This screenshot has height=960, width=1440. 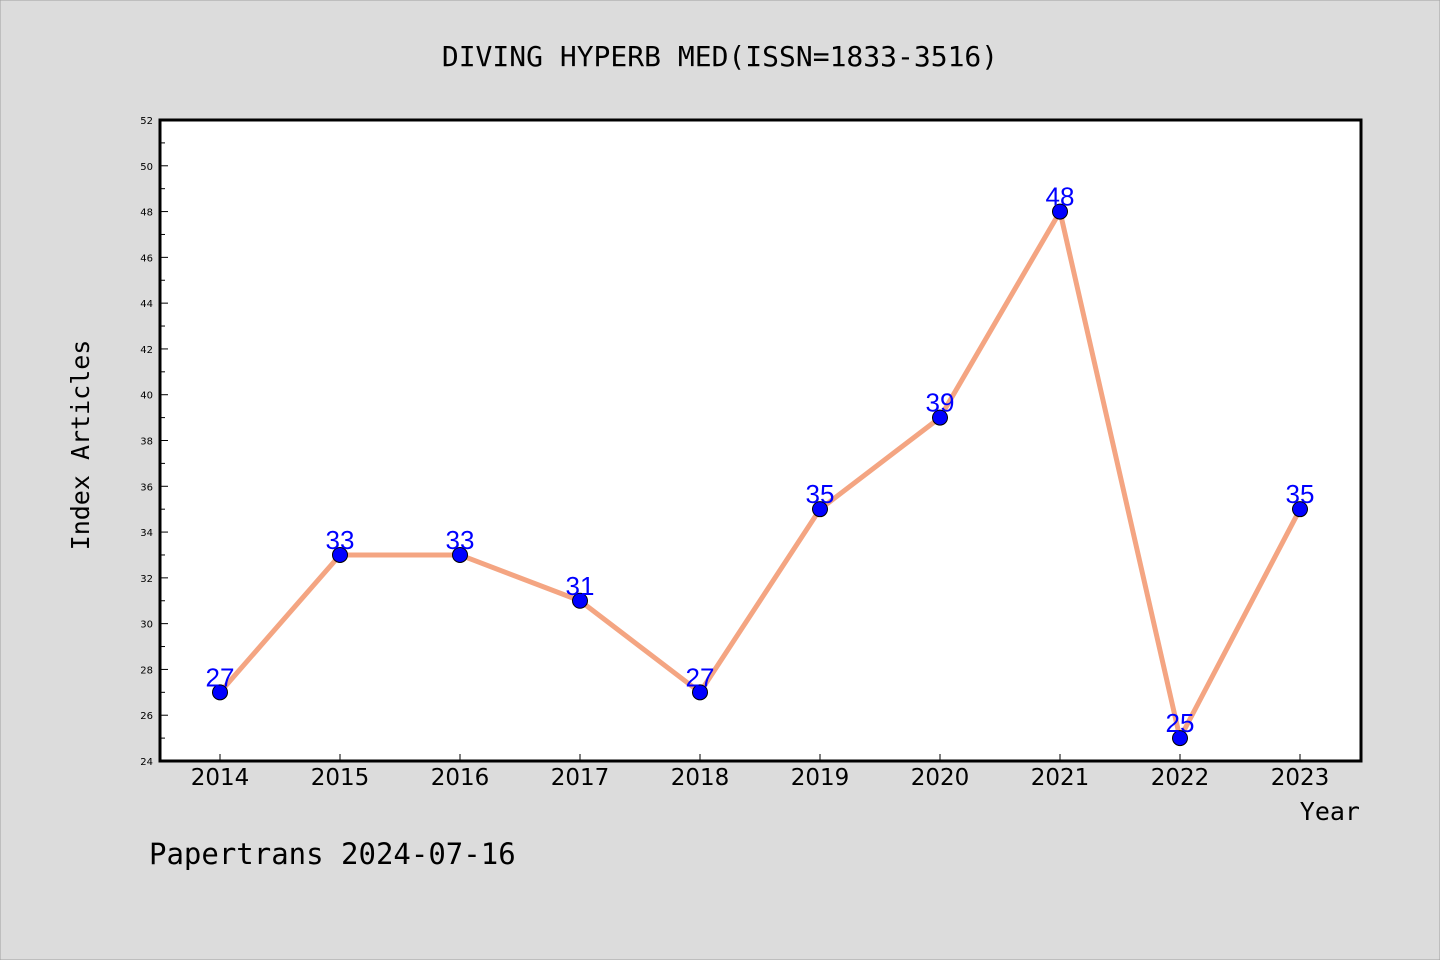 What do you see at coordinates (580, 778) in the screenshot?
I see `x-tick-label: 2017` at bounding box center [580, 778].